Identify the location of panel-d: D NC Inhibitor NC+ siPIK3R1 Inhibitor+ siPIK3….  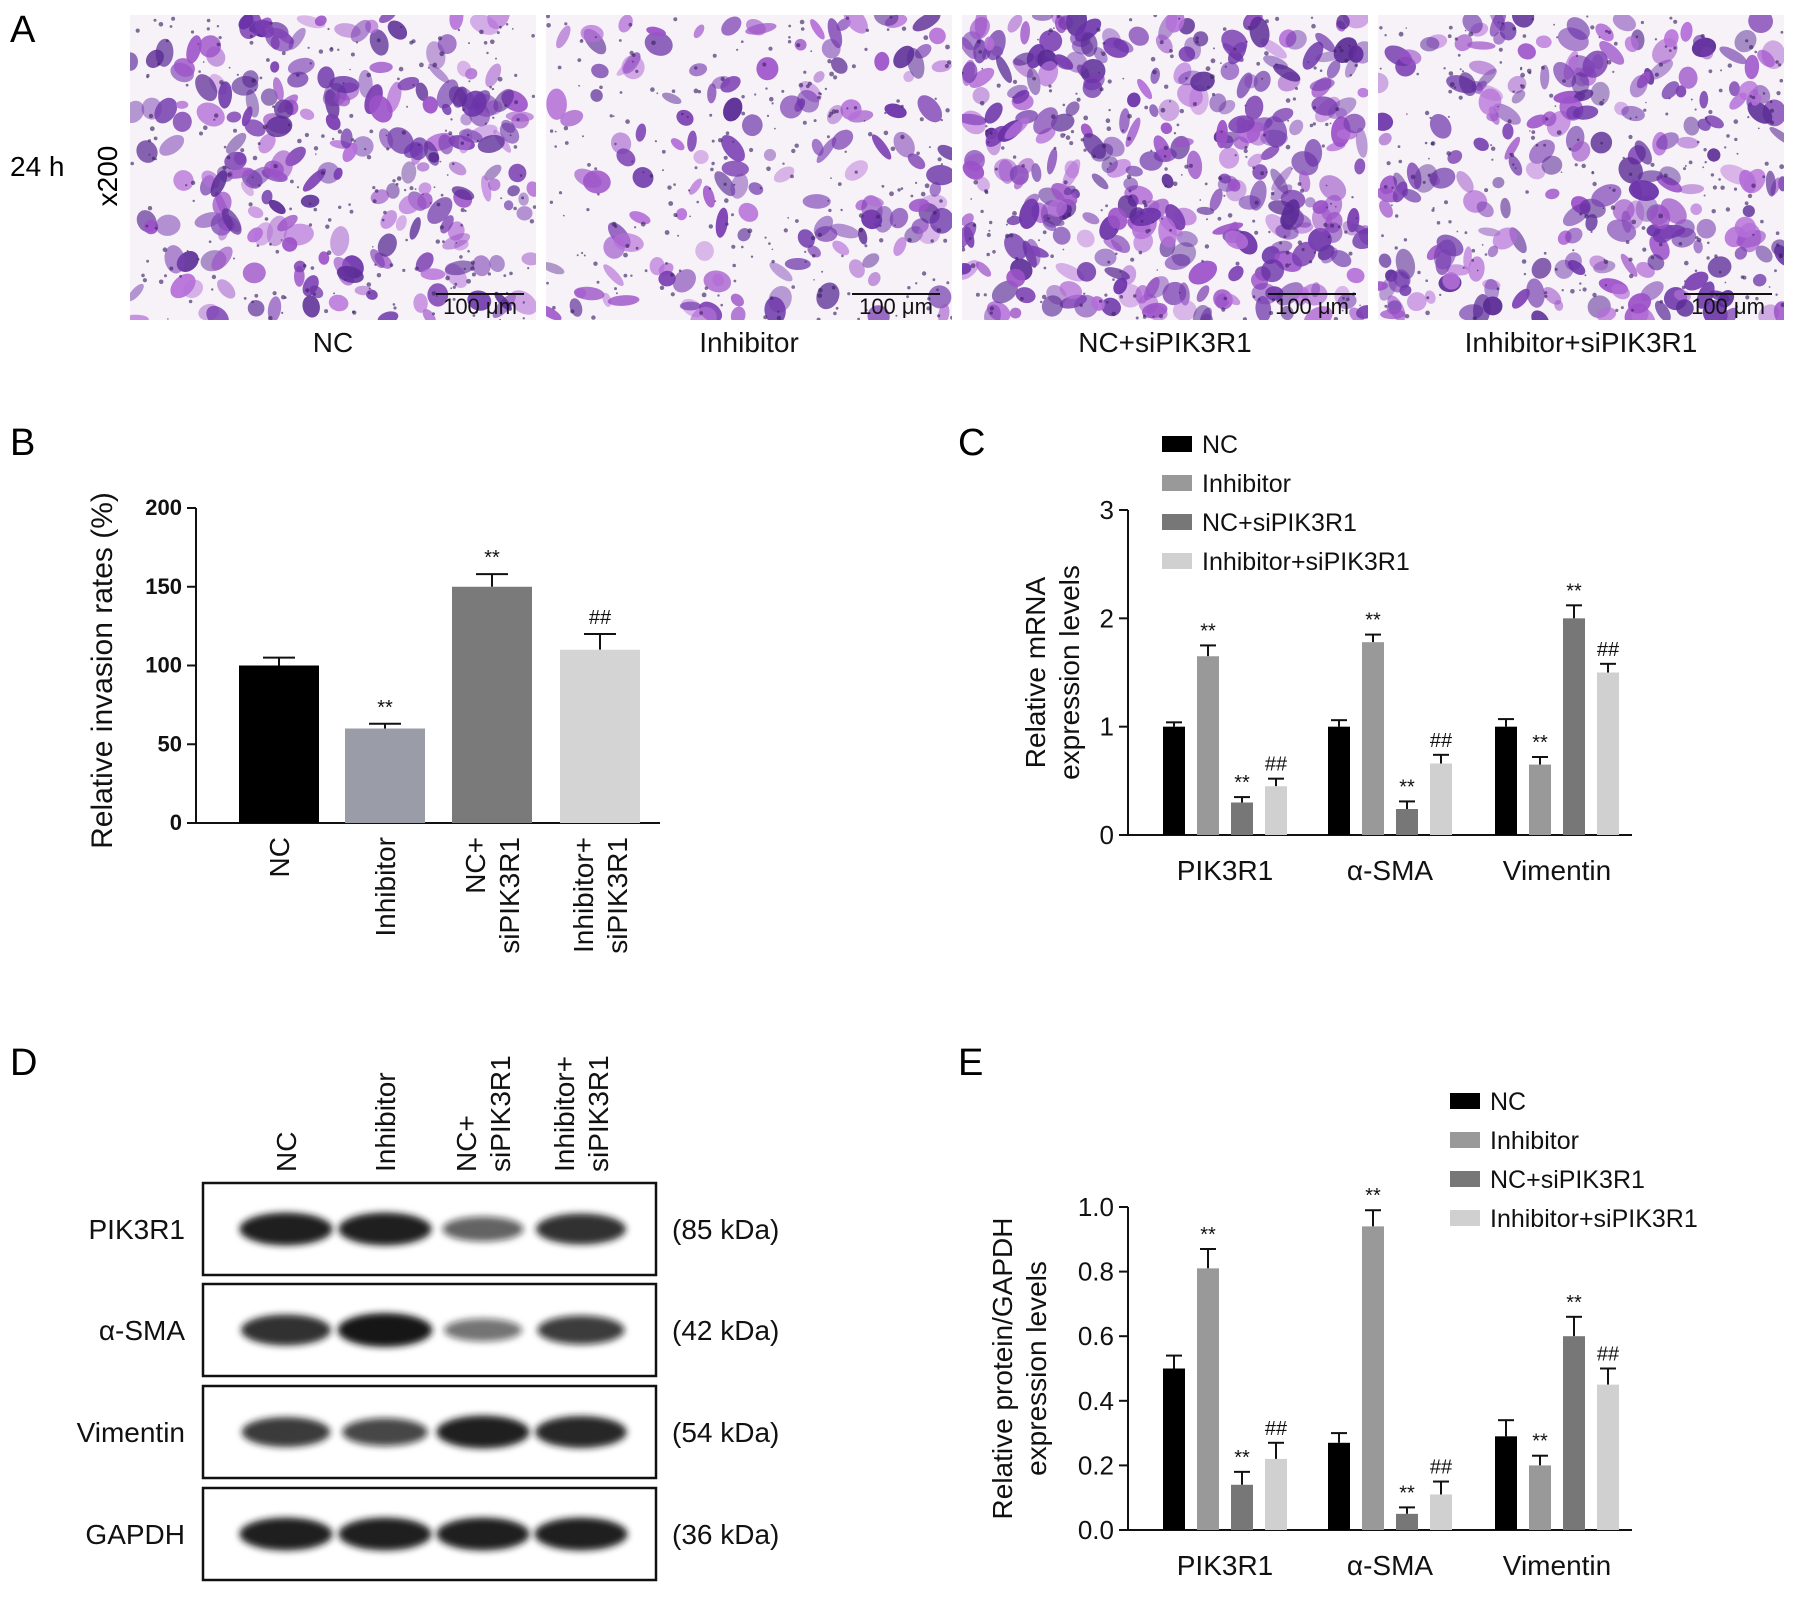
(394, 1312).